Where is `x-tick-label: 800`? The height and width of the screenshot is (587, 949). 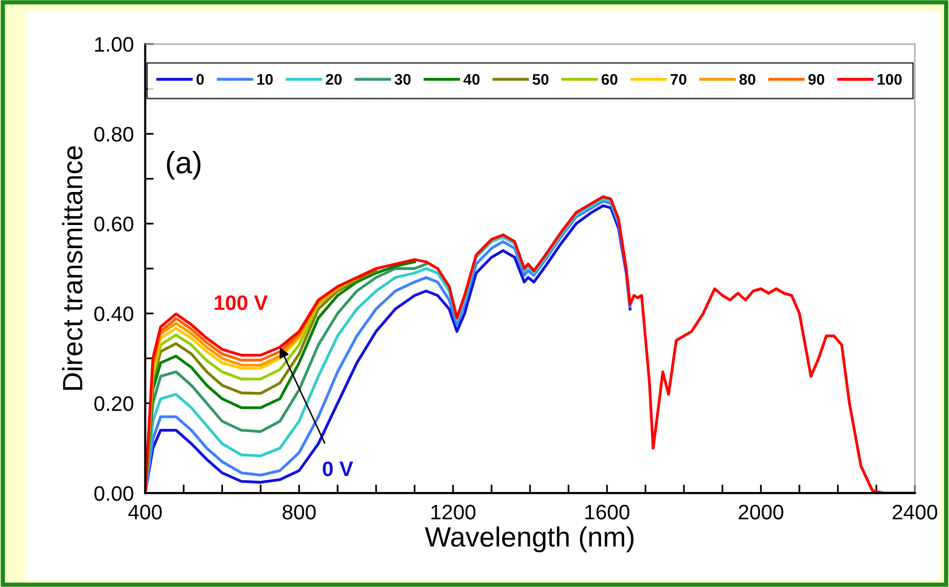
x-tick-label: 800 is located at coordinates (299, 512).